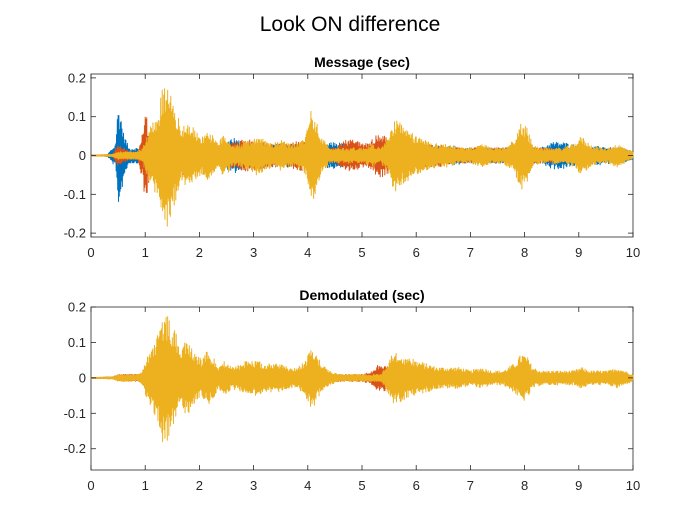 This screenshot has height=525, width=700. I want to click on axes-message-ytick-label: 0.1, so click(77, 116).